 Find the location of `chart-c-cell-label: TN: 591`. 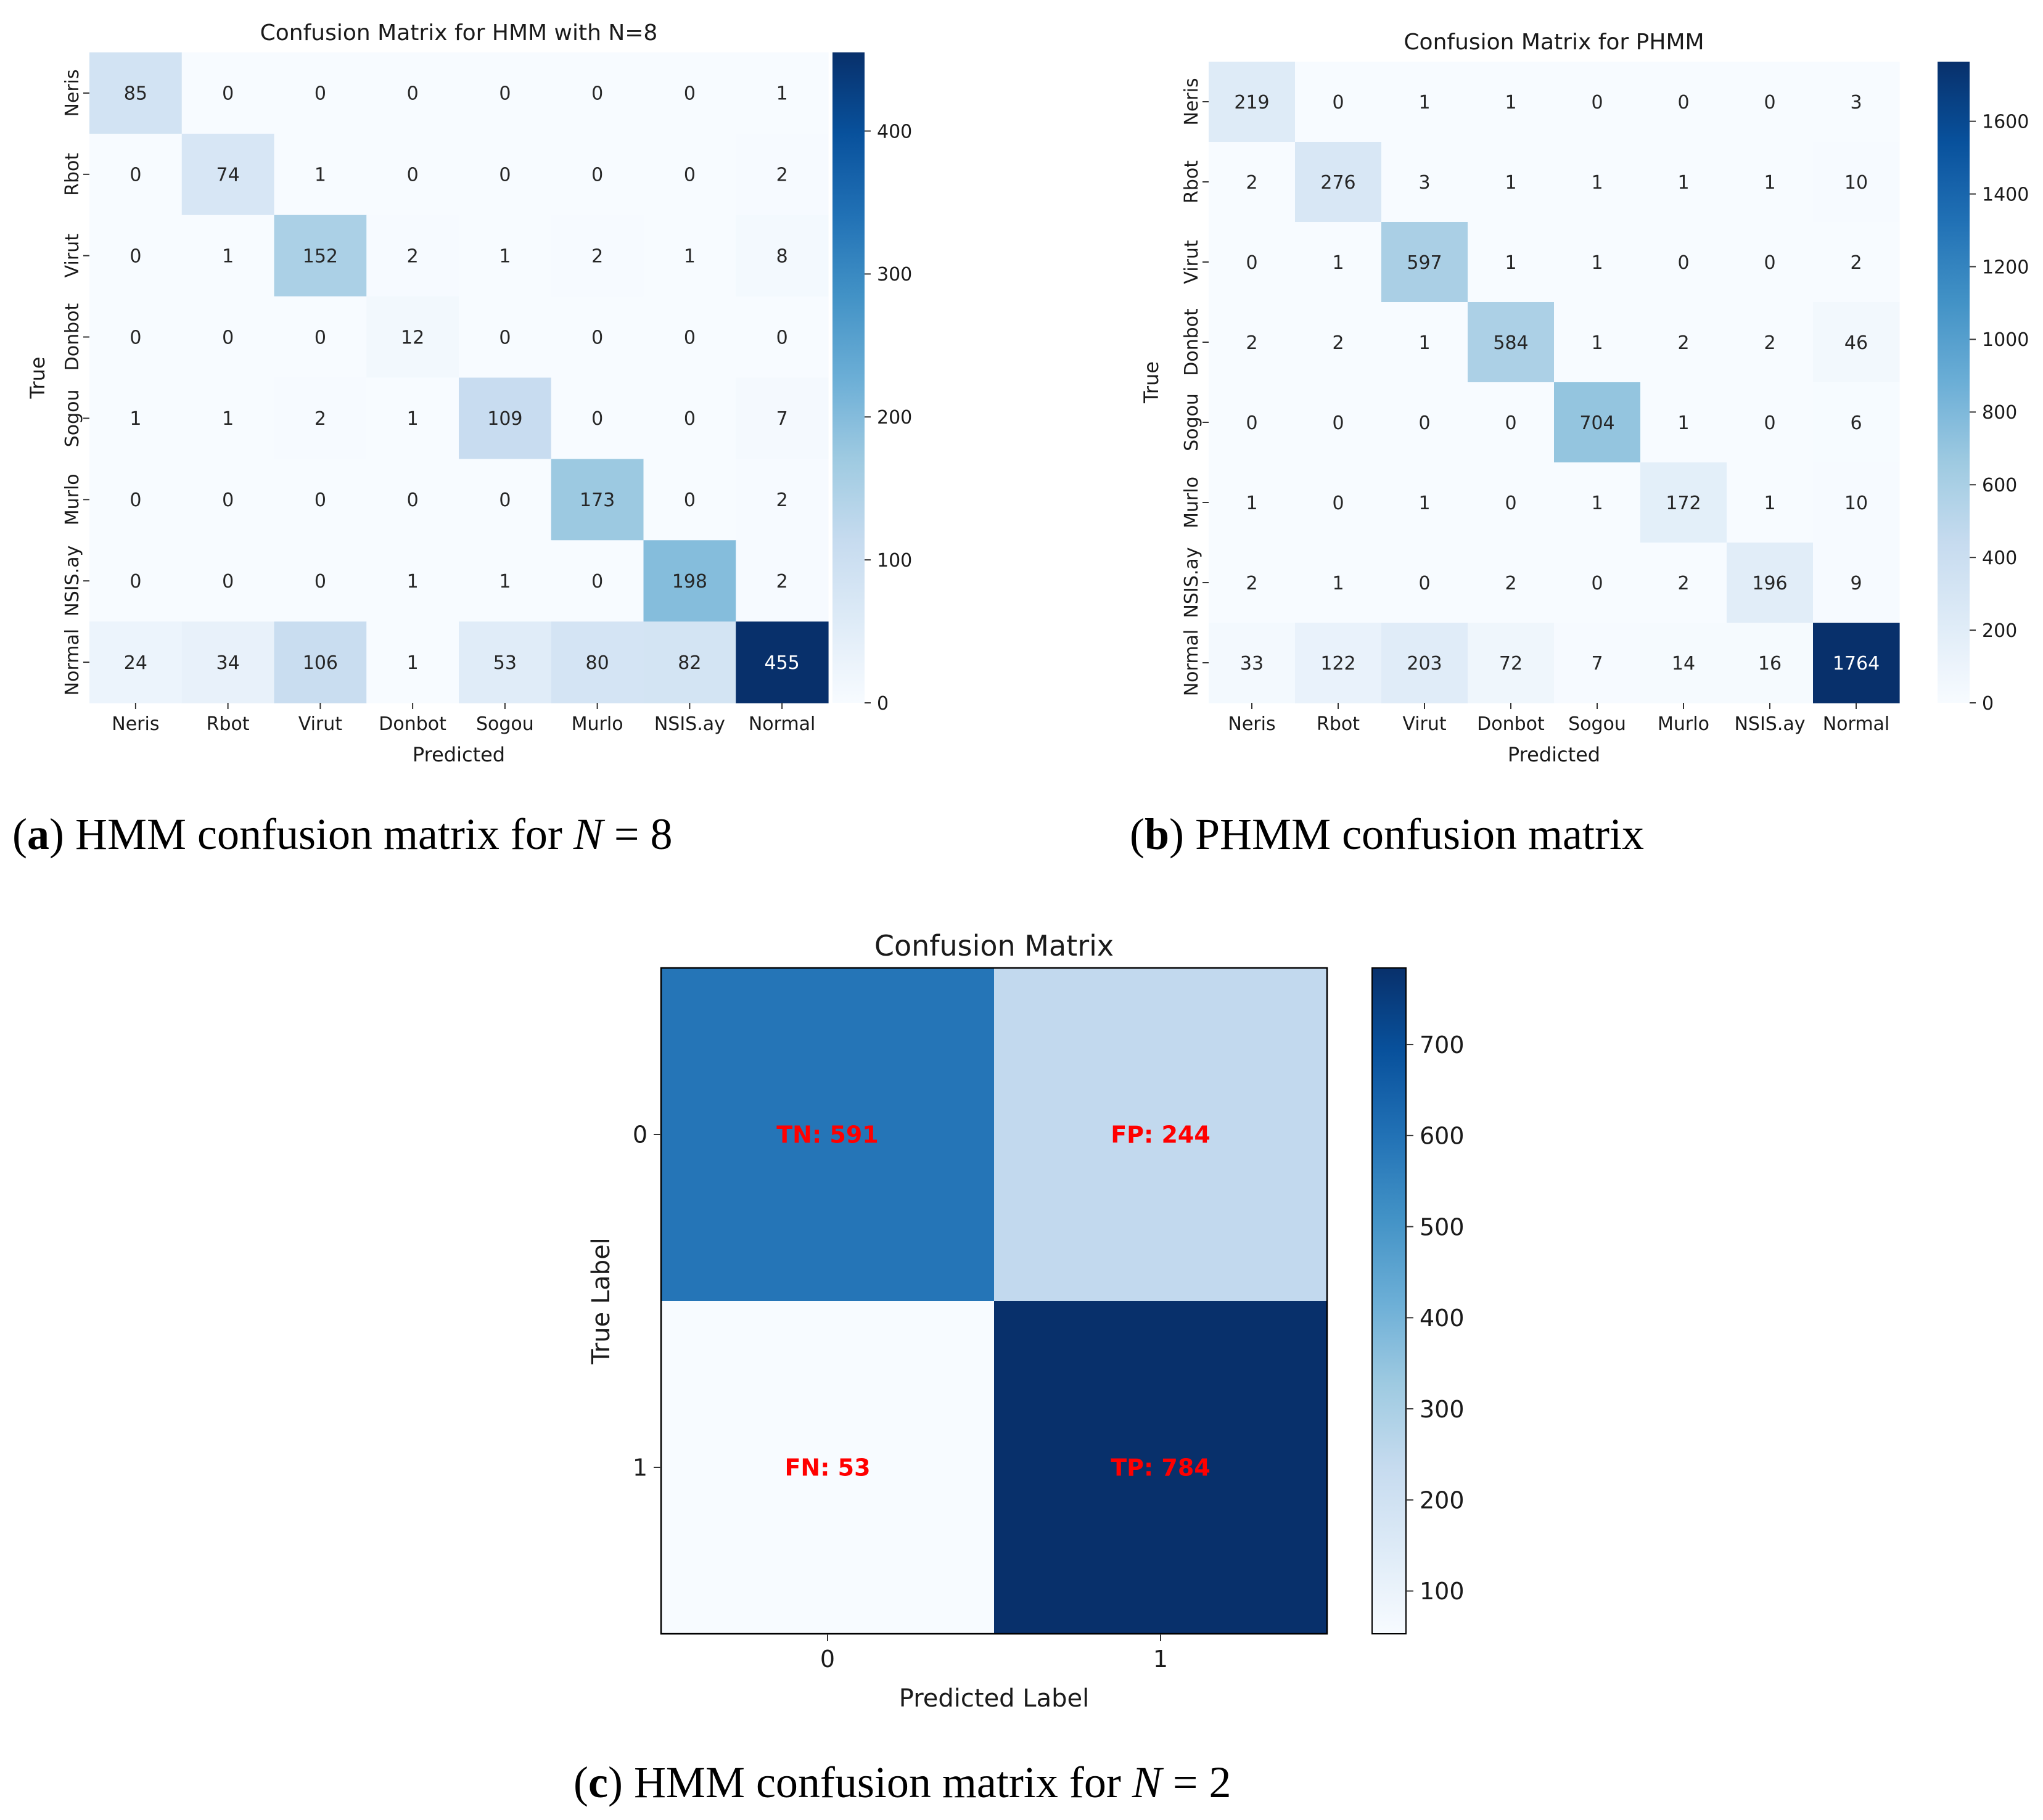

chart-c-cell-label: TN: 591 is located at coordinates (827, 1135).